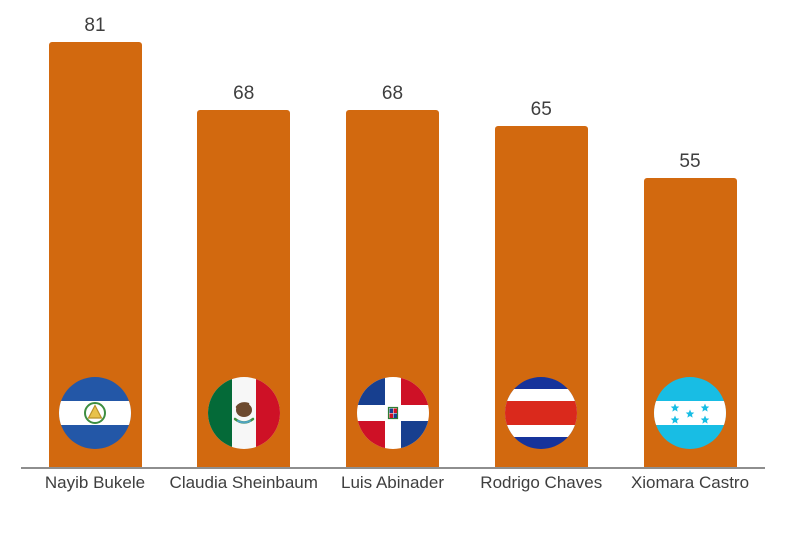 Image resolution: width=800 pixels, height=559 pixels. Describe the element at coordinates (392, 413) in the screenshot. I see `dominican-republic-flag-icon` at that location.